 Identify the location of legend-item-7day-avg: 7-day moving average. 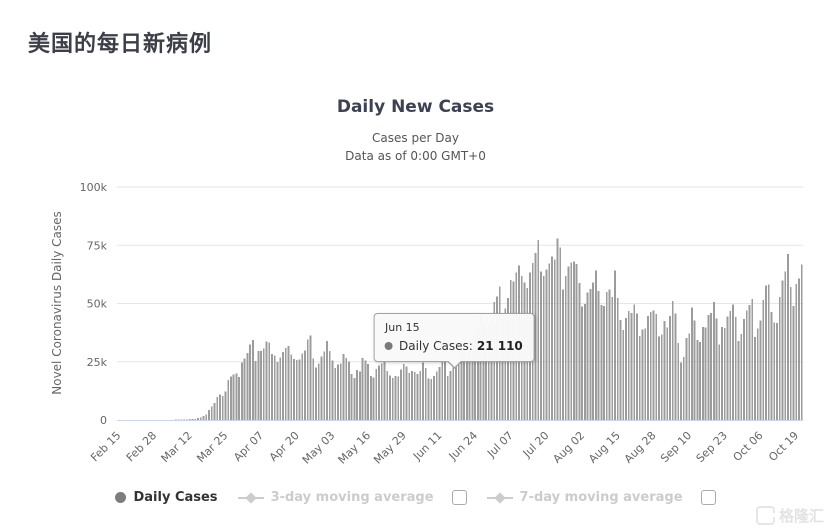
(601, 497).